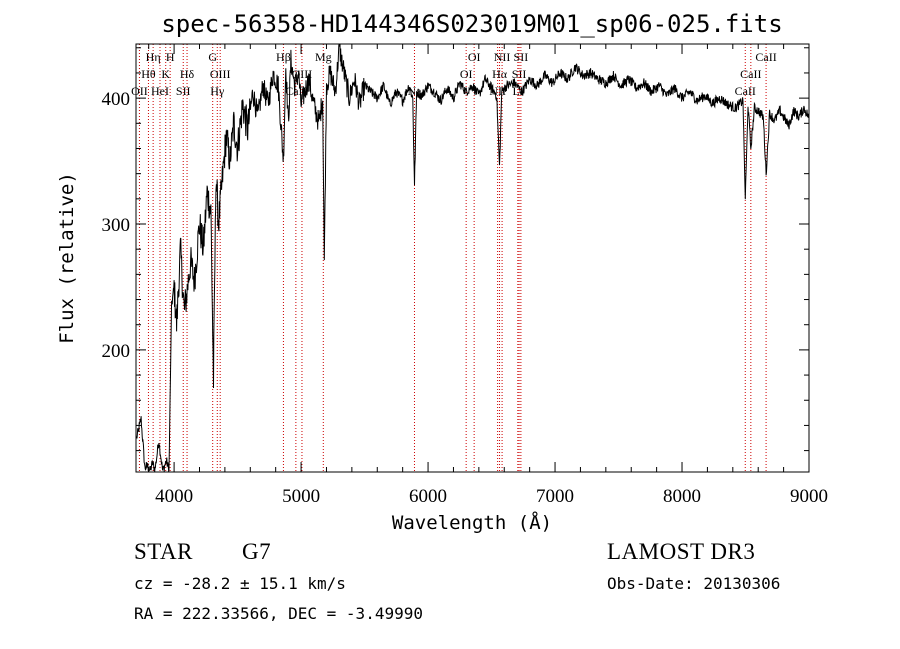  What do you see at coordinates (517, 91) in the screenshot?
I see `spectral-line-label: Li` at bounding box center [517, 91].